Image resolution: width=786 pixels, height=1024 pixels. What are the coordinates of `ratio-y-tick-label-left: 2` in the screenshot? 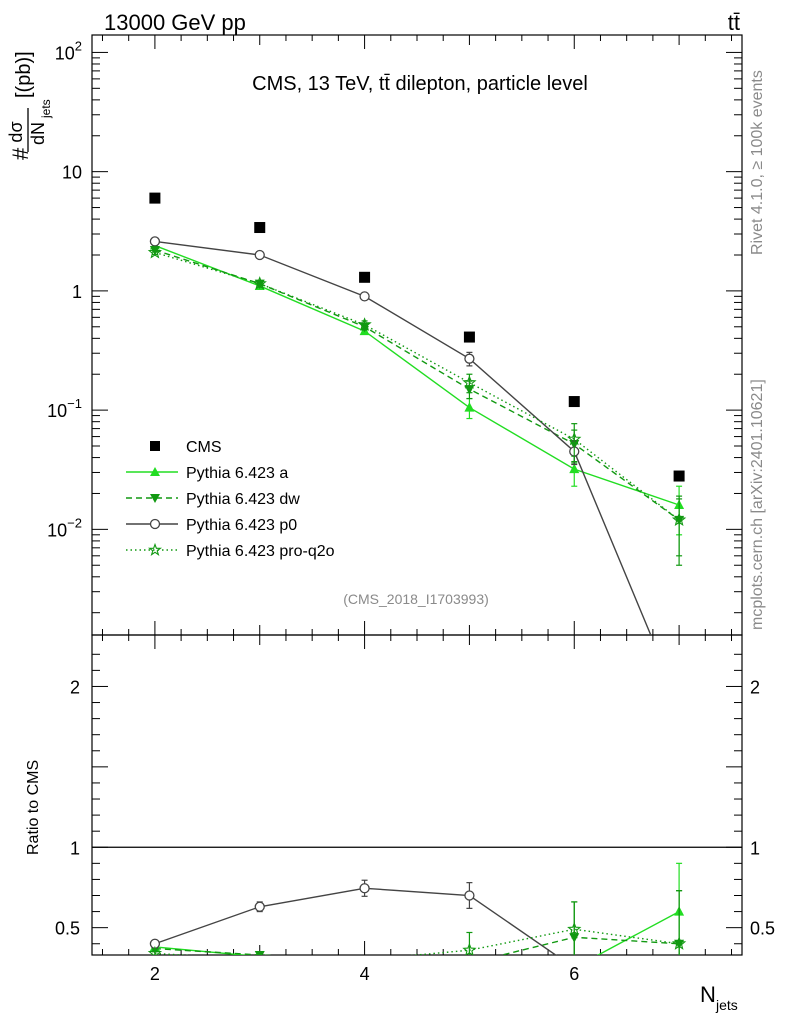 It's located at (75, 687).